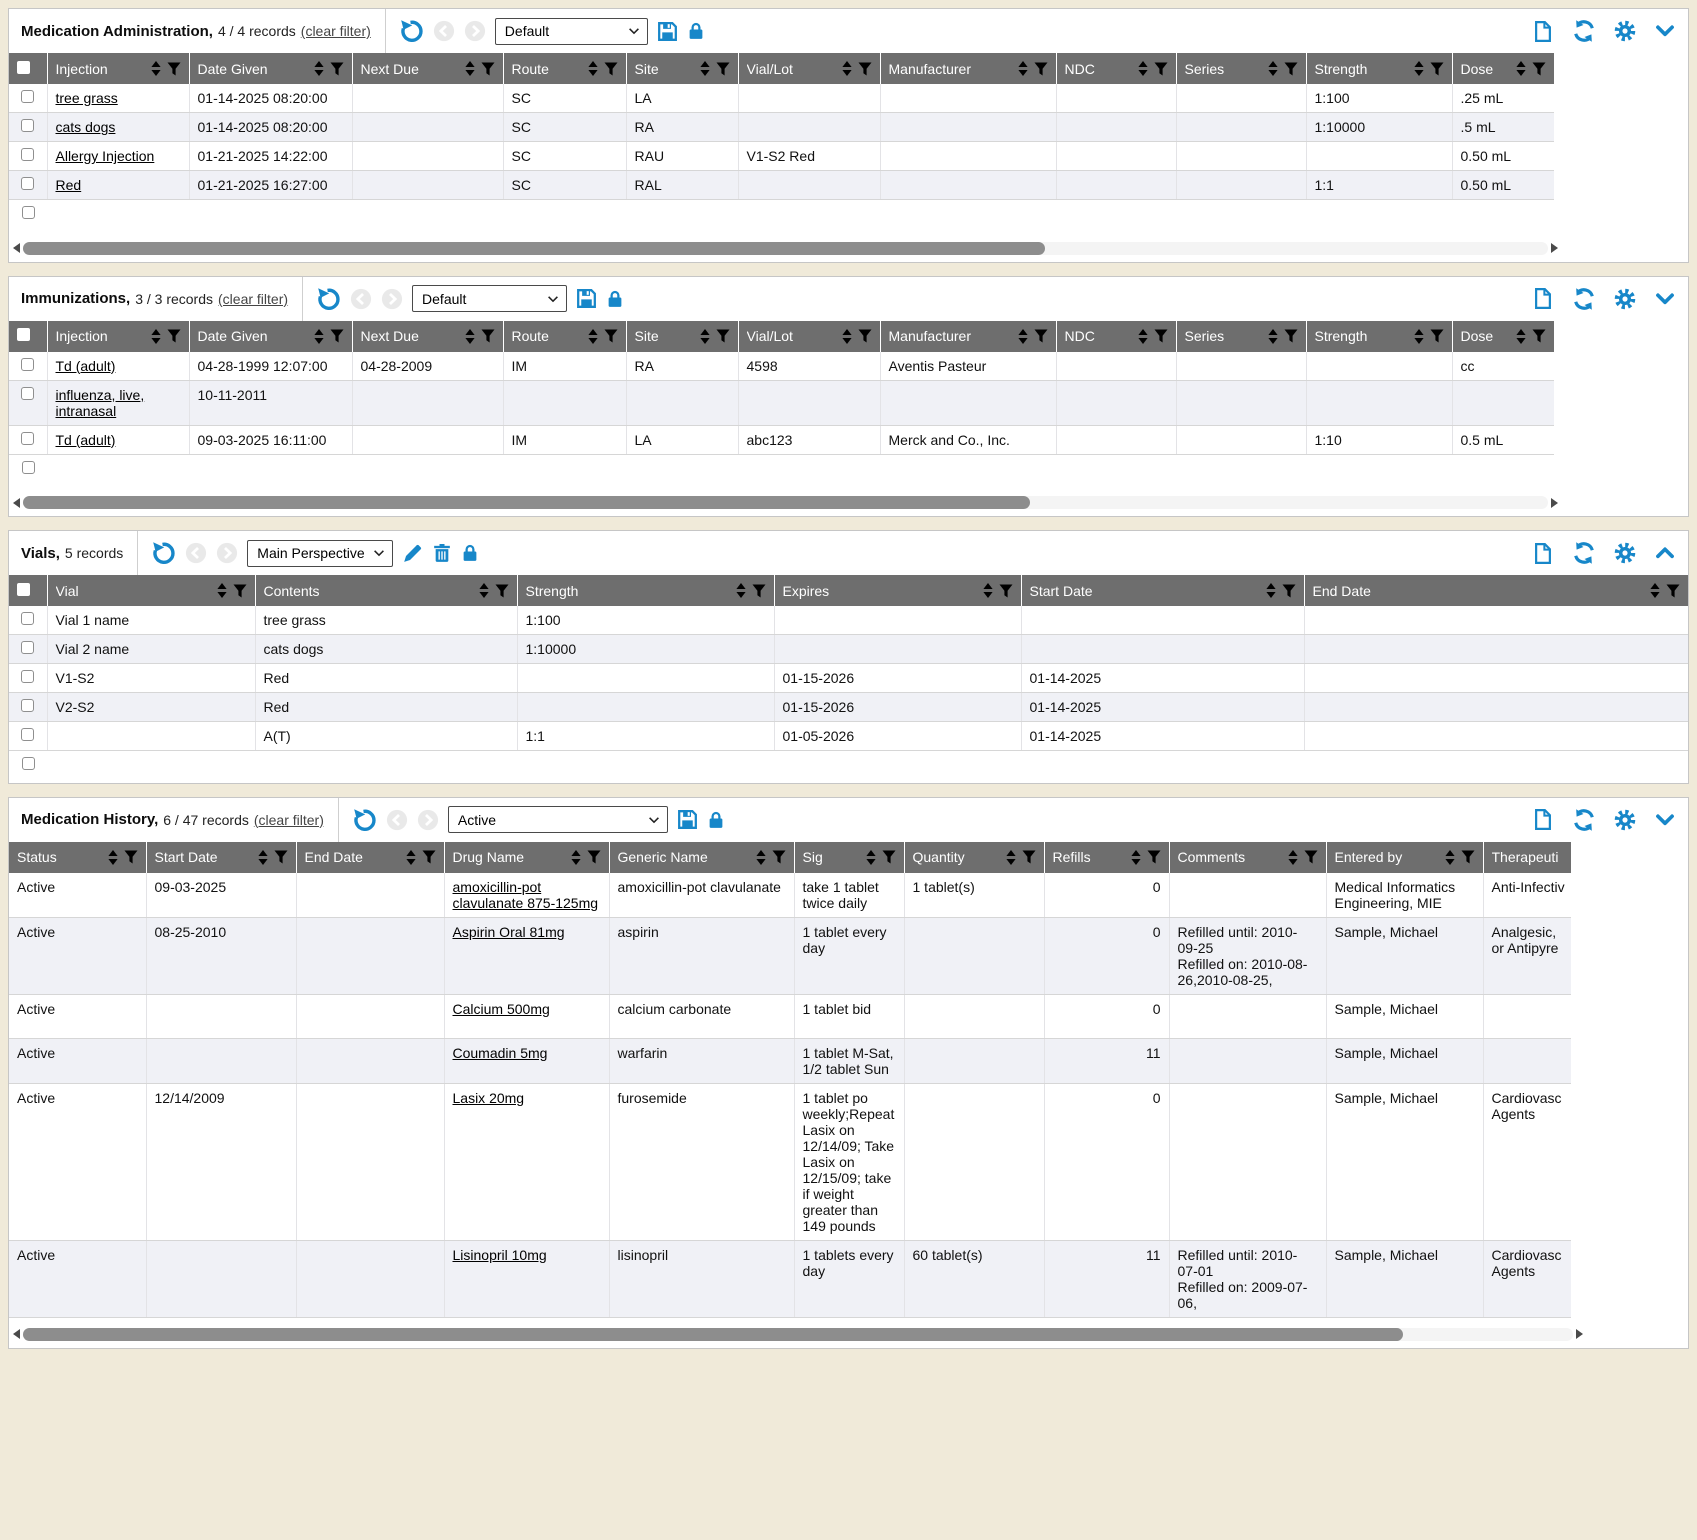 Image resolution: width=1697 pixels, height=1540 pixels. What do you see at coordinates (68, 185) in the screenshot?
I see `injection-link: Red` at bounding box center [68, 185].